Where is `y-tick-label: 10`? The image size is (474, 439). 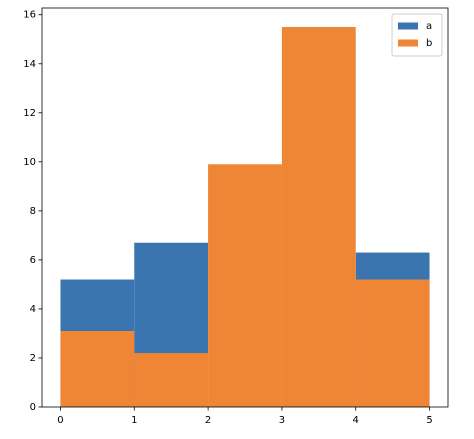
y-tick-label: 10 is located at coordinates (29, 162).